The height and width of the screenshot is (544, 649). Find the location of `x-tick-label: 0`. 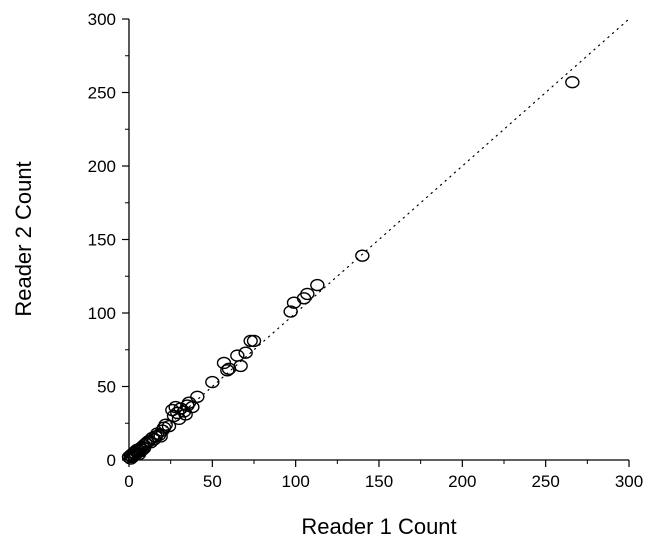

x-tick-label: 0 is located at coordinates (128, 481).